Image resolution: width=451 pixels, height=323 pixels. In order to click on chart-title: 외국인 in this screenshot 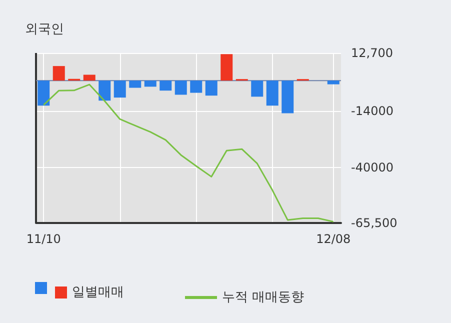, I will do `click(44, 29)`.